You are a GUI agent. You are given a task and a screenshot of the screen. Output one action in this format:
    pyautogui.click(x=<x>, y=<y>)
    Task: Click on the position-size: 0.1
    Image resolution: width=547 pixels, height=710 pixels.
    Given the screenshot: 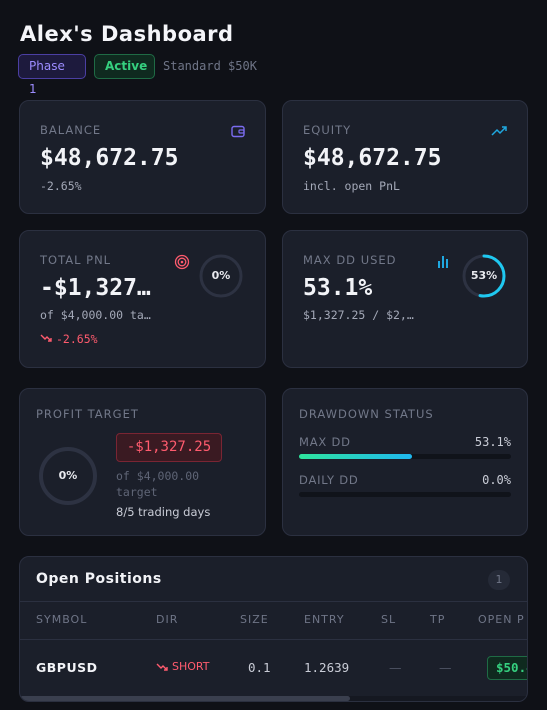 What is the action you would take?
    pyautogui.click(x=259, y=667)
    